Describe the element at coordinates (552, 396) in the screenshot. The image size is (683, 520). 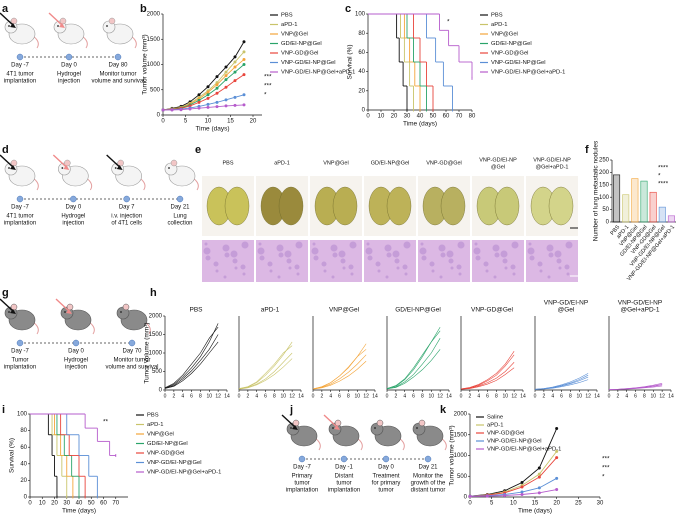
I see `x-tick-label: 4` at that location.